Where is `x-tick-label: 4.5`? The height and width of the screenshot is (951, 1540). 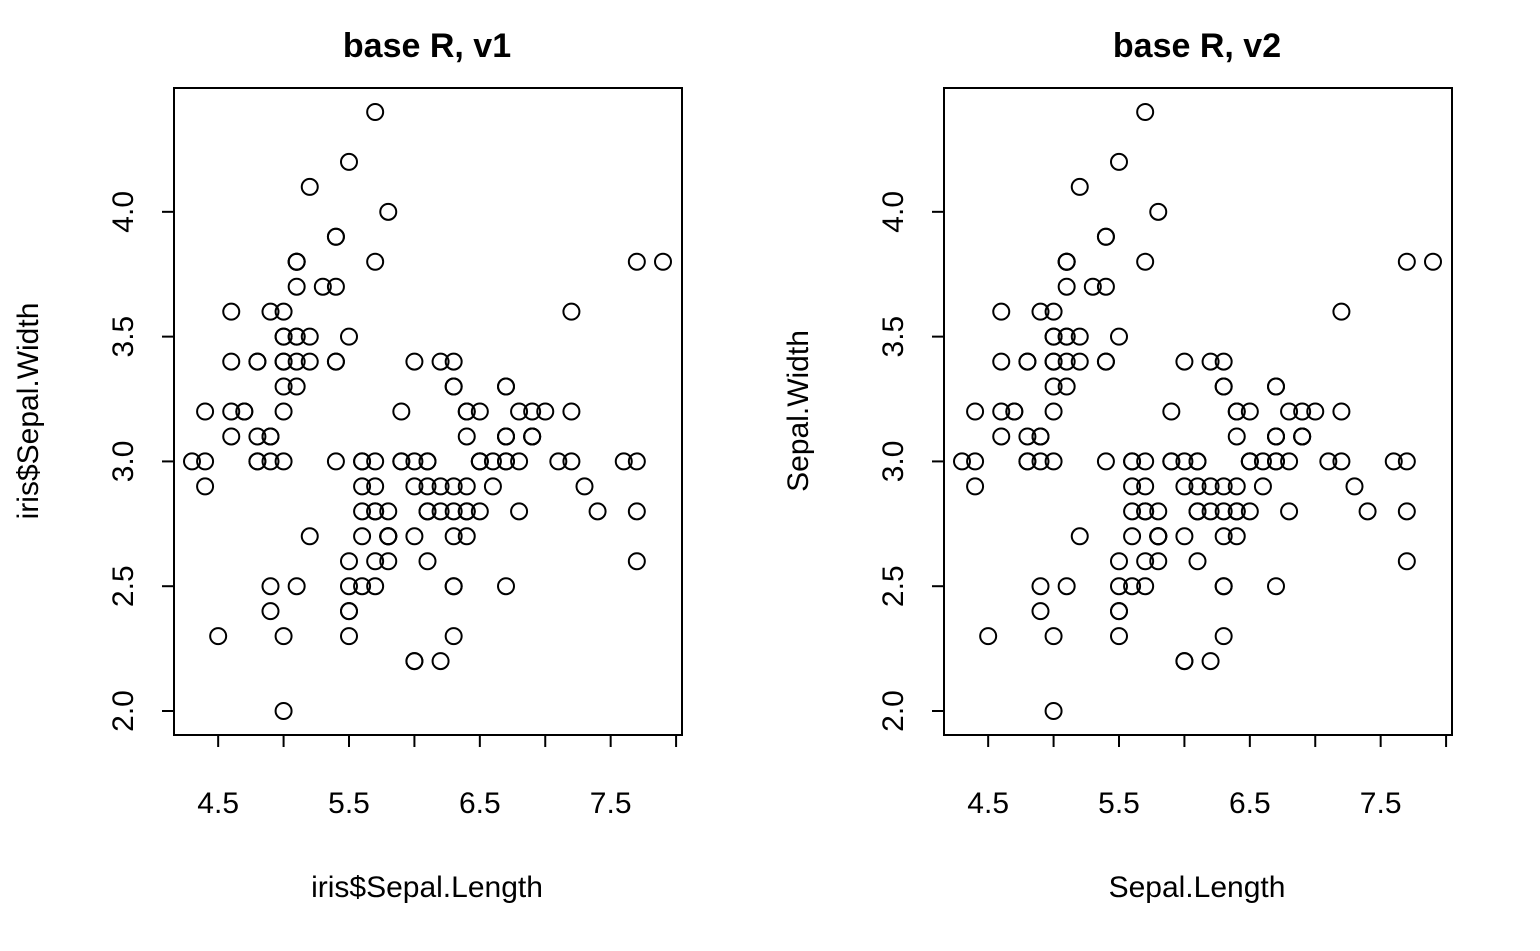
x-tick-label: 4.5 is located at coordinates (988, 803).